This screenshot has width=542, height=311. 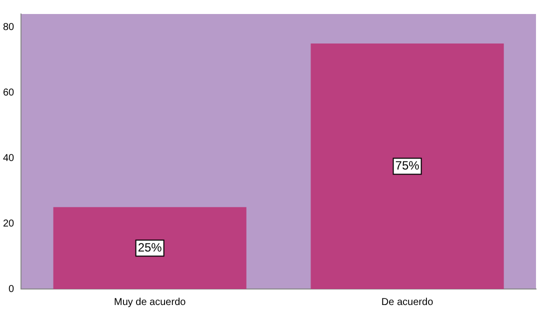 What do you see at coordinates (150, 302) in the screenshot?
I see `x-tick-label: Muy de acuerdo` at bounding box center [150, 302].